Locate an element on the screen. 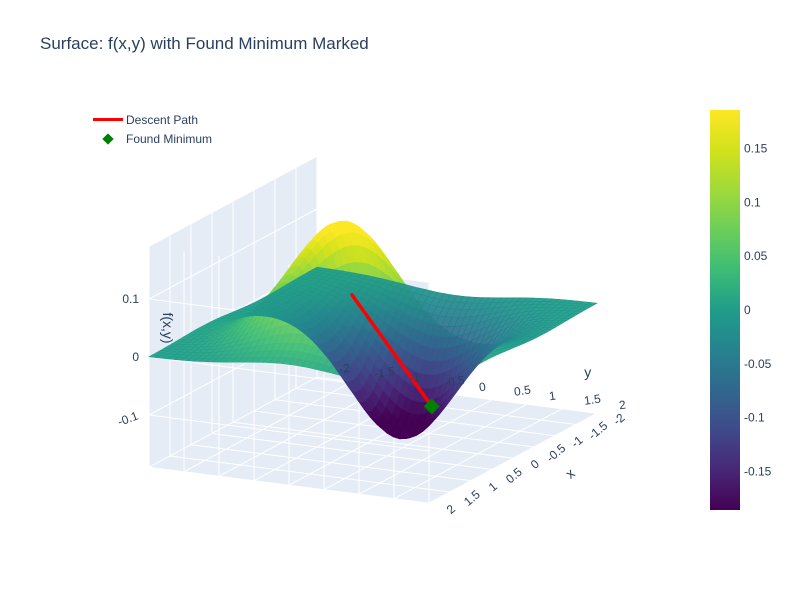  colorbar-tick-label: 0.1 is located at coordinates (752, 202).